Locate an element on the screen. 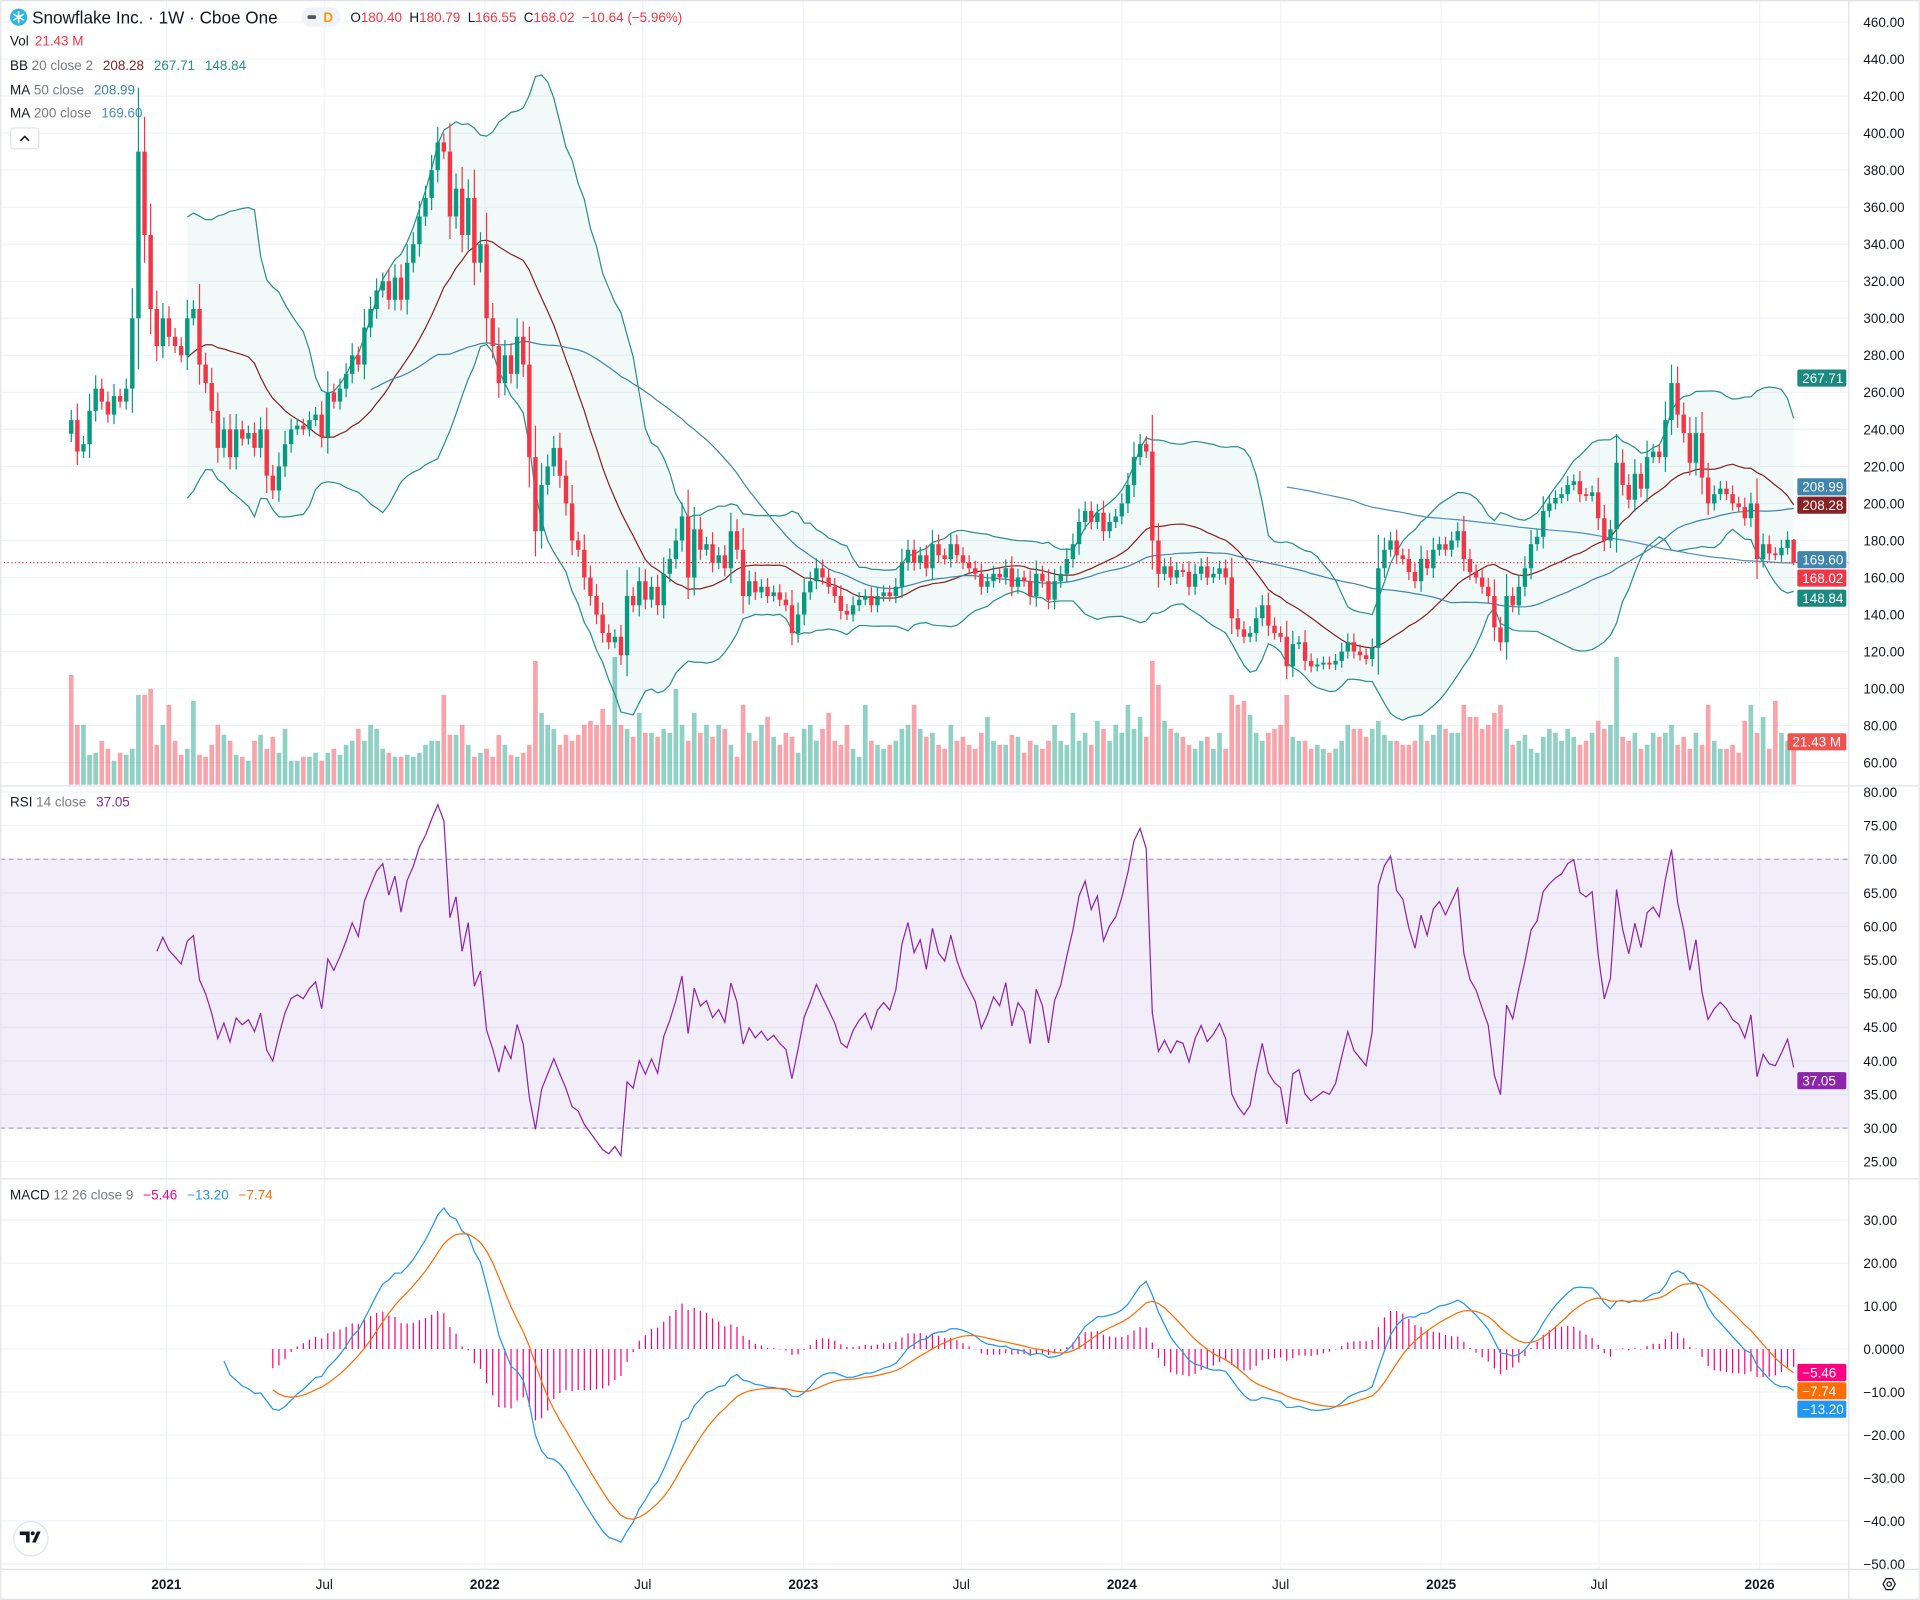  bb-legend: BB 20 close 2 208.28 267.71 148.84 is located at coordinates (128, 65).